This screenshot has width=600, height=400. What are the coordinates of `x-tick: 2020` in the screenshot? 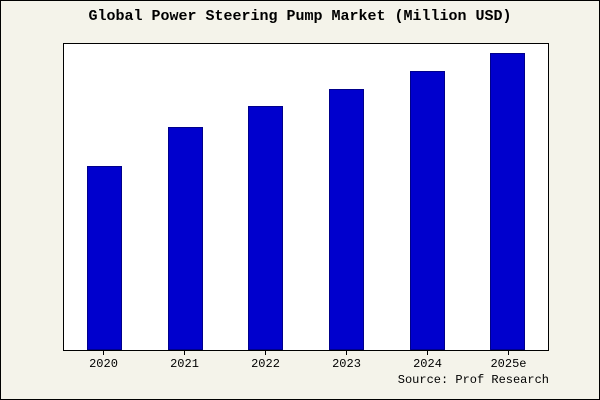 It's located at (103, 361).